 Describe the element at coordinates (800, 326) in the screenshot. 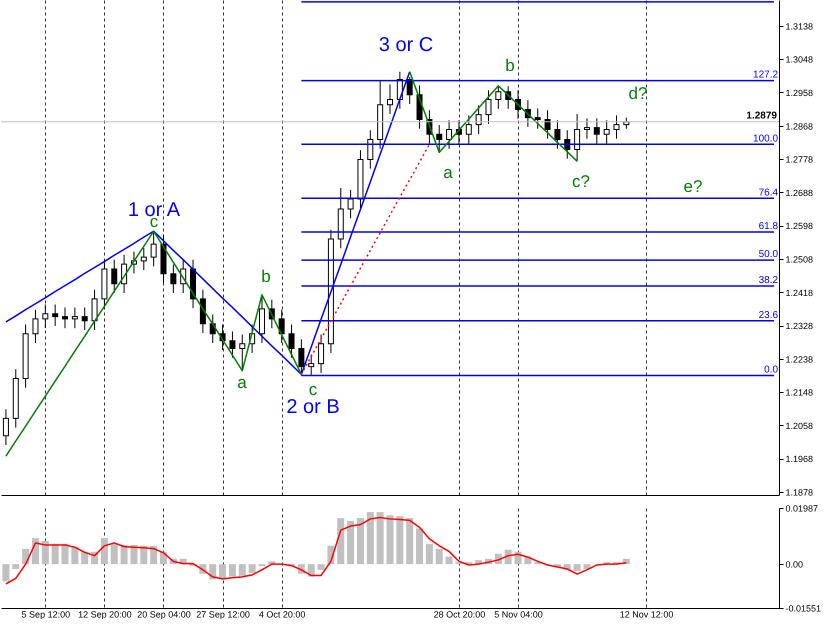

I see `y-tick-label: 1.2328` at that location.